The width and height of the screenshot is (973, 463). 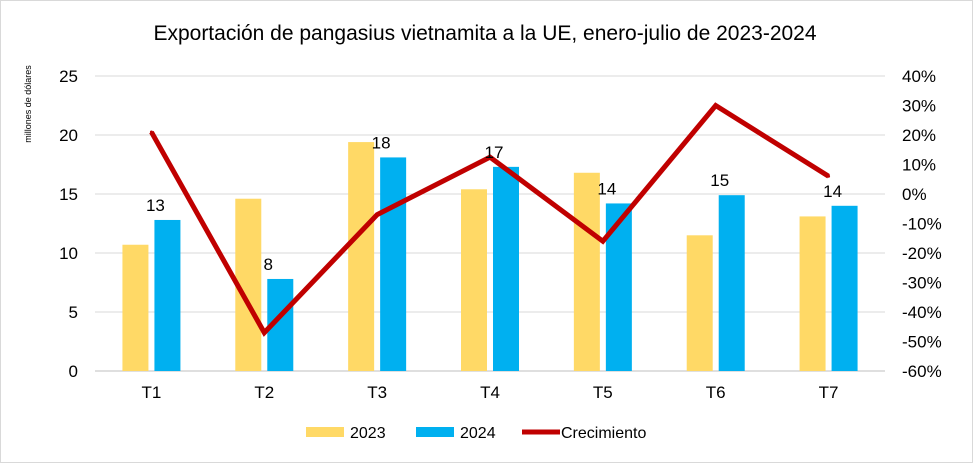 I want to click on data-label: 17, so click(x=494, y=152).